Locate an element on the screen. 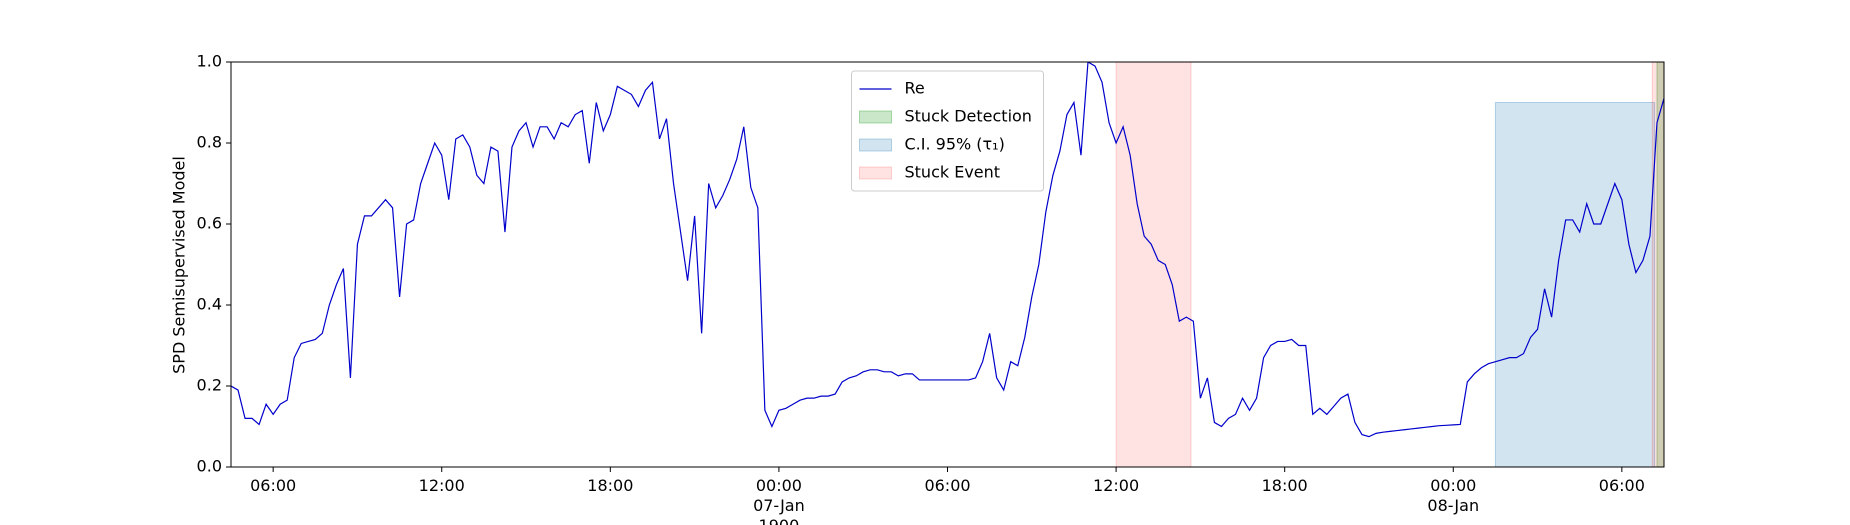 The height and width of the screenshot is (525, 1850). y-tick-label: 0.2 is located at coordinates (209, 385).